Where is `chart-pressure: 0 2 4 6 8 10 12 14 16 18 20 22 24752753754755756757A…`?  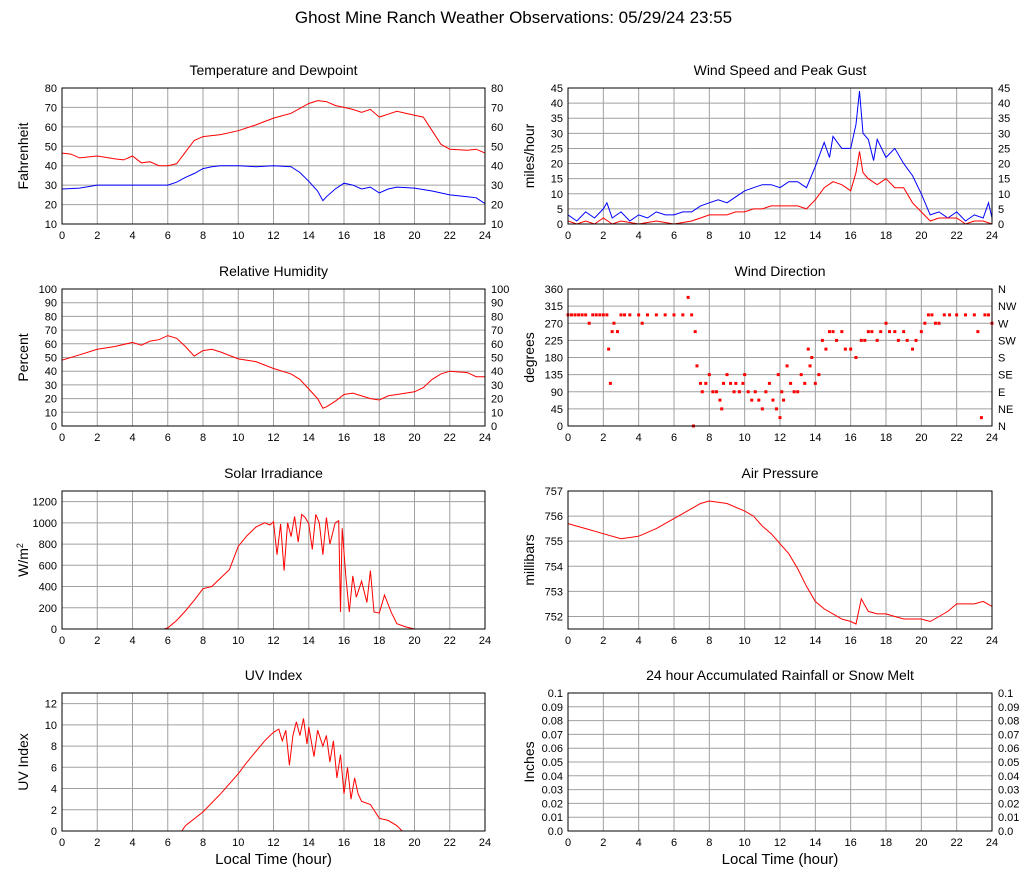 chart-pressure: 0 2 4 6 8 10 12 14 16 18 20 22 24752753754755756757A… is located at coordinates (759, 556).